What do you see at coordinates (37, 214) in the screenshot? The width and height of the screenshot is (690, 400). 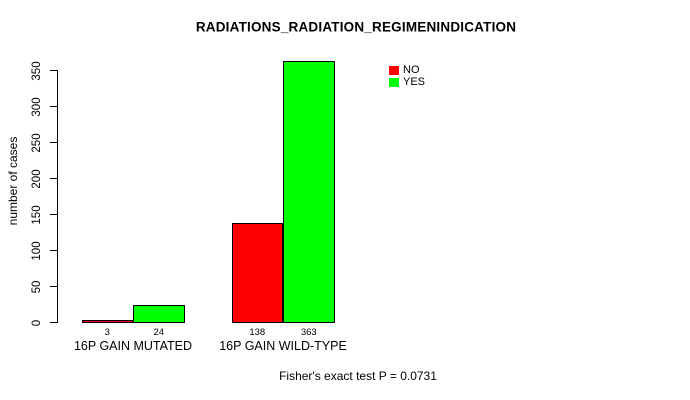 I see `y-axis-tick-label: 150` at bounding box center [37, 214].